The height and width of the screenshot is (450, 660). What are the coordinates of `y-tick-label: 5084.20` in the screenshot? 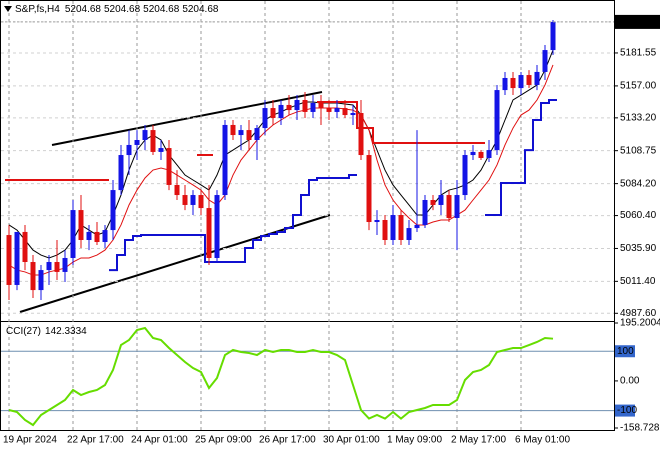 It's located at (638, 183).